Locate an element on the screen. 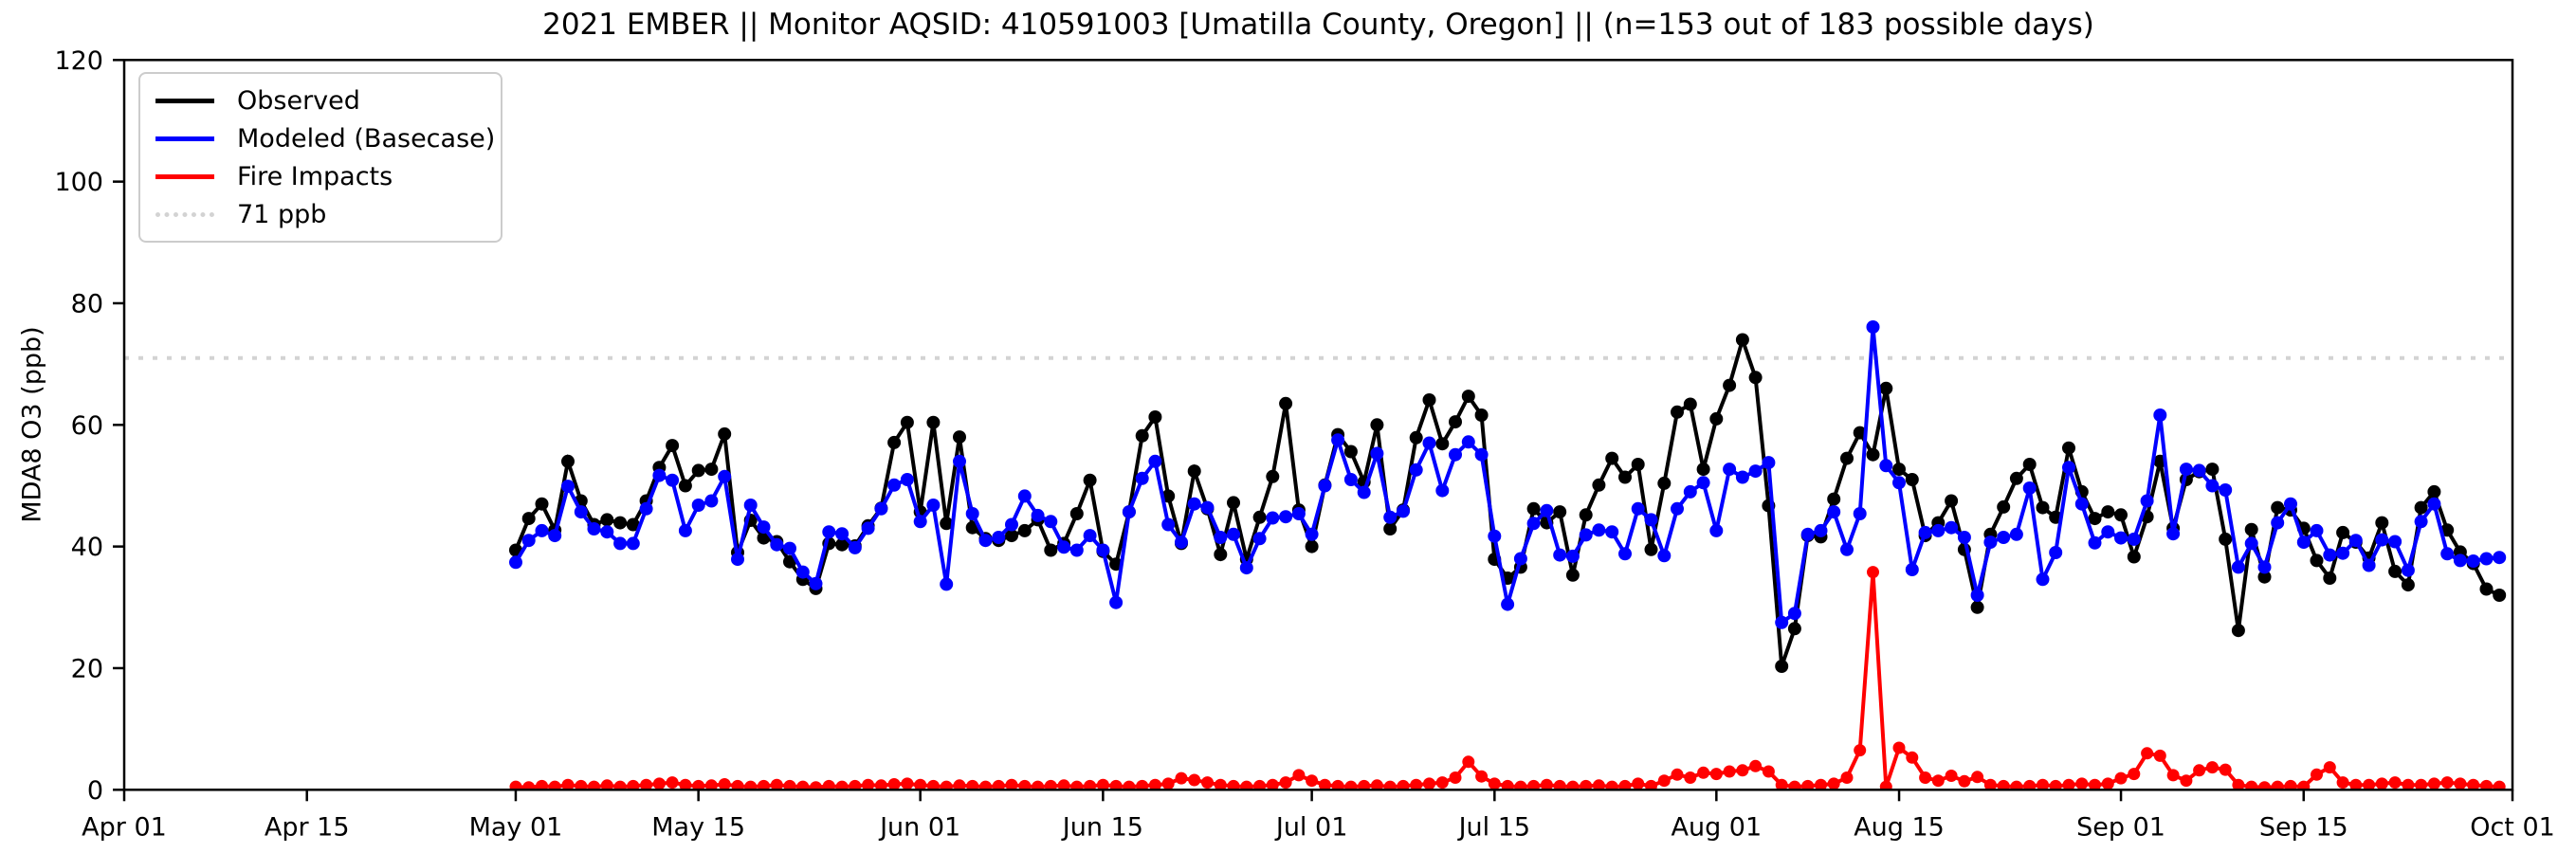 The width and height of the screenshot is (2576, 853). x-tick-label: Jul 15 is located at coordinates (1494, 827).